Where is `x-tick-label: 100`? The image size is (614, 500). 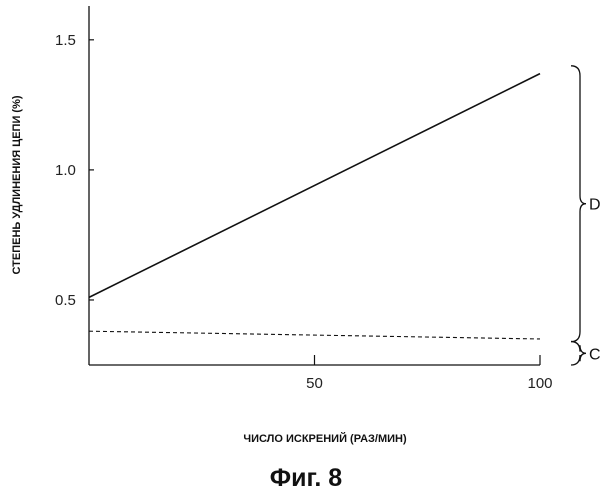
x-tick-label: 100 is located at coordinates (539, 383).